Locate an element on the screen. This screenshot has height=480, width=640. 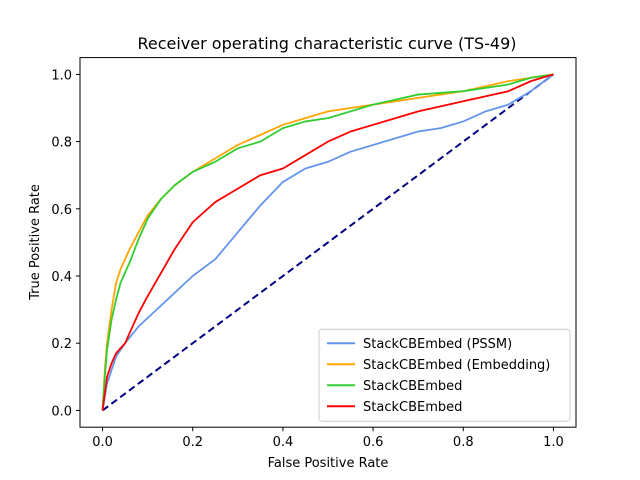
y-tick-label: 1.0 is located at coordinates (61, 75).